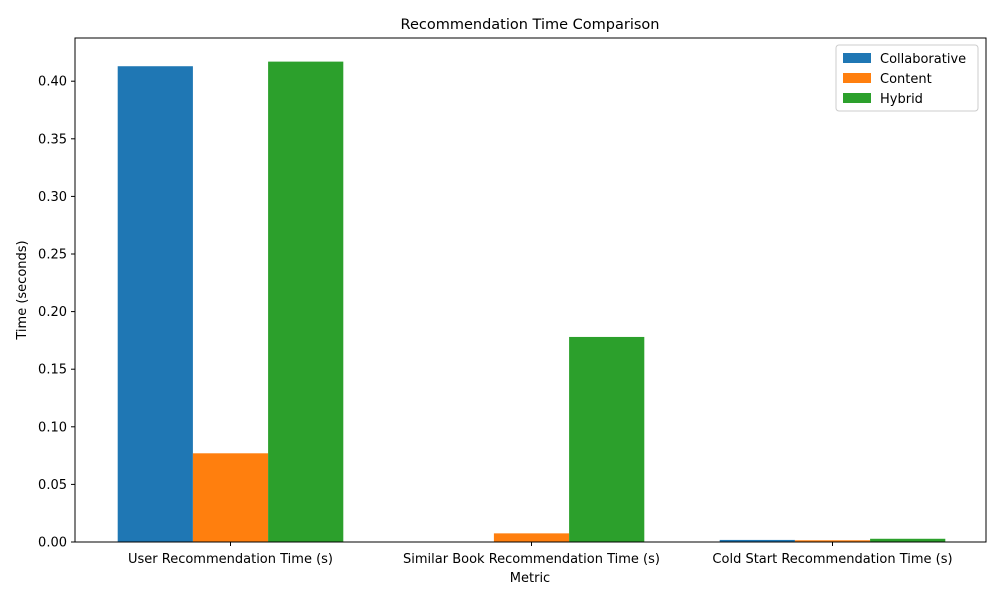 Image resolution: width=1000 pixels, height=604 pixels. I want to click on y-tick-label: 0.20, so click(52, 312).